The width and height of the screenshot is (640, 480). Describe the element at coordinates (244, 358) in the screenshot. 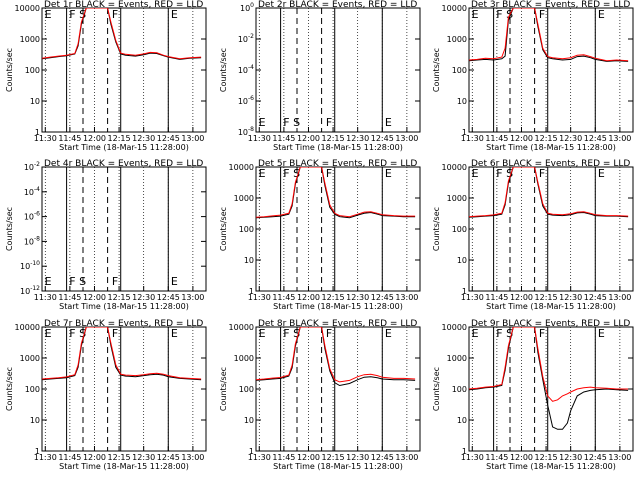

I see `det-8-ytick-label: 1000` at that location.